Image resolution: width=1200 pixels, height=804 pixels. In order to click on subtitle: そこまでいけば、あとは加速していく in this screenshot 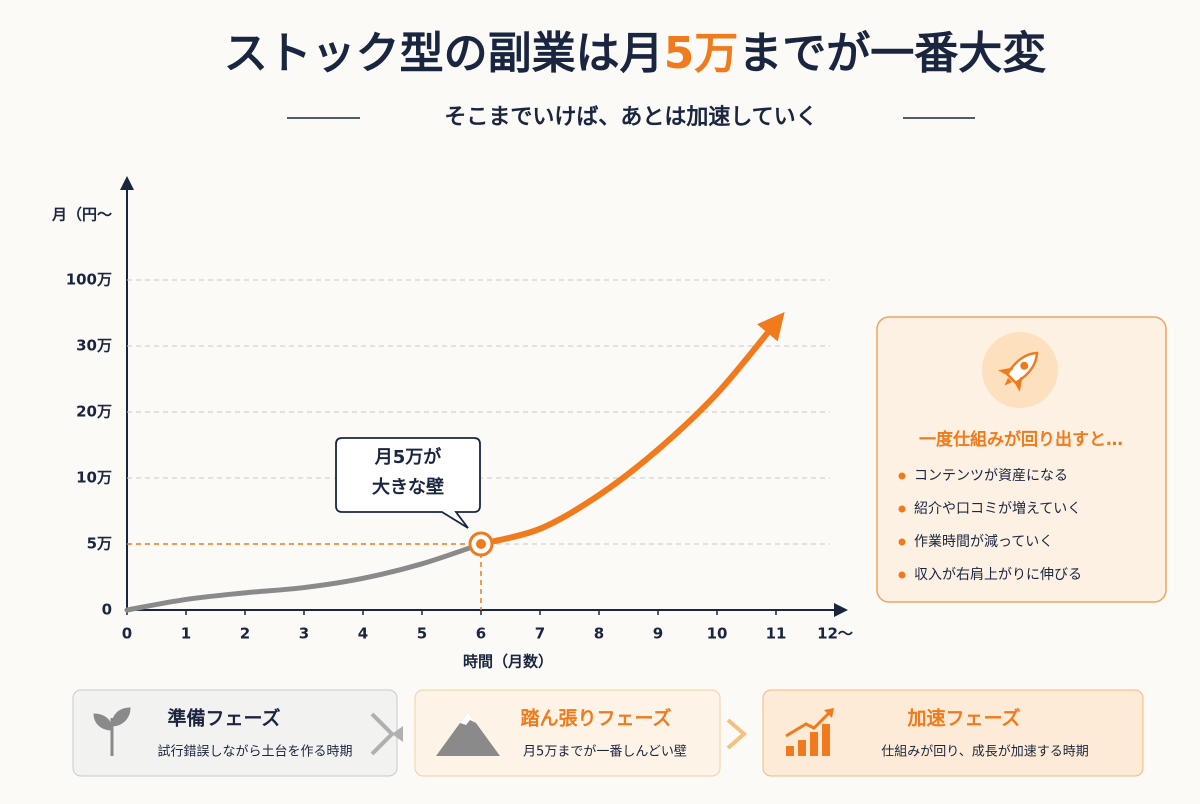, I will do `click(630, 117)`.